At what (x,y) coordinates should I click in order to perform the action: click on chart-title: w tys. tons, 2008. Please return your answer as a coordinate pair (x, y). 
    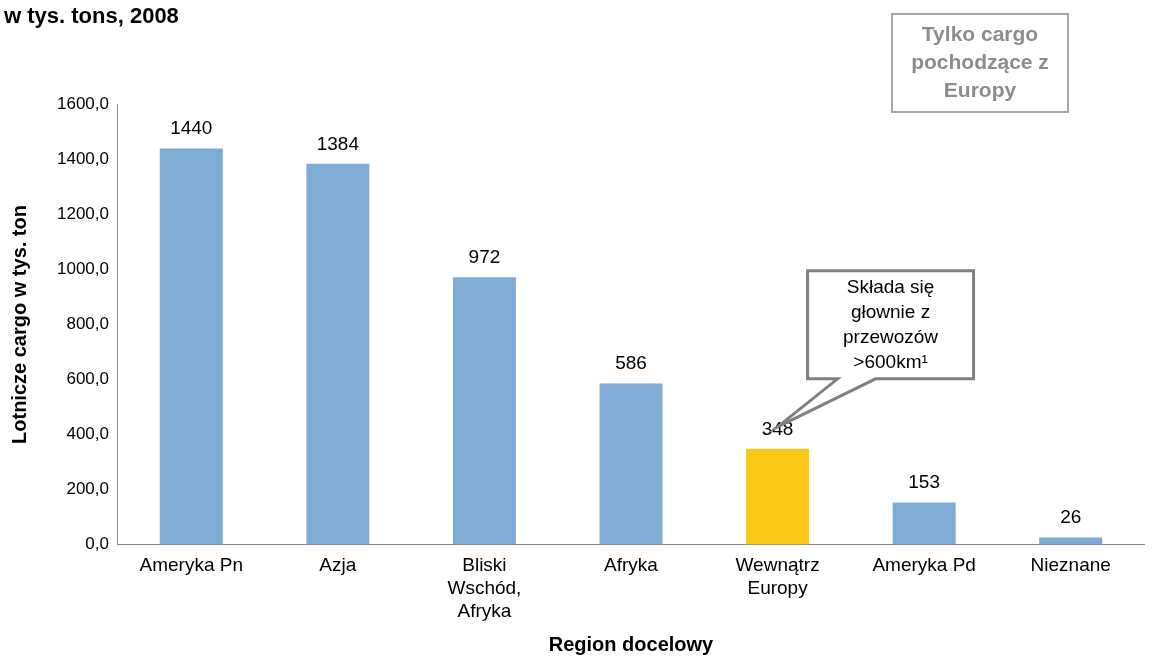
    Looking at the image, I should click on (91, 16).